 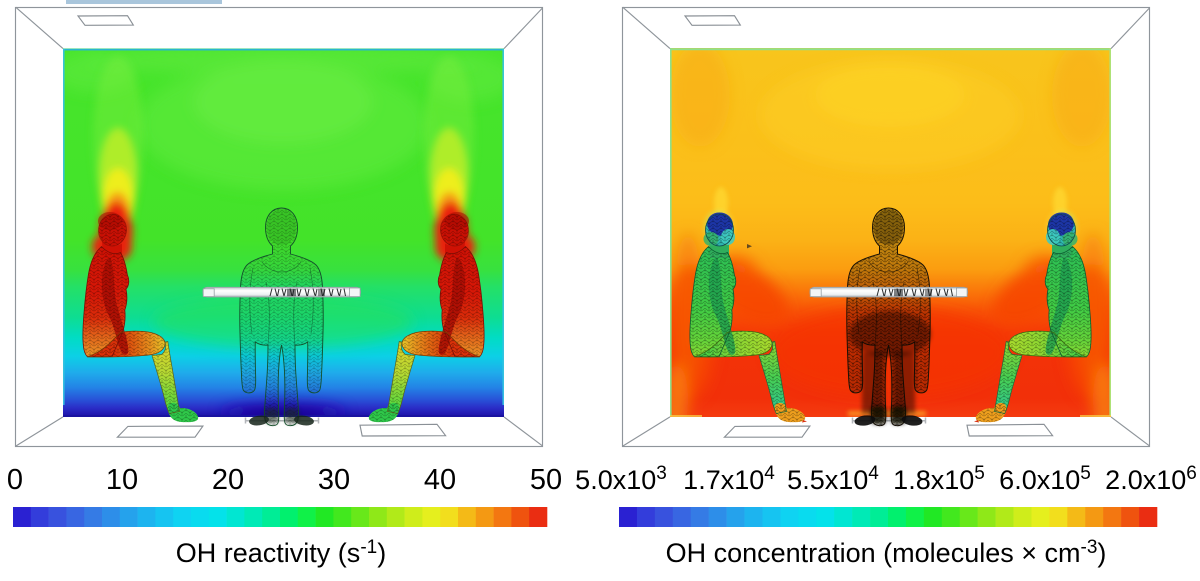 I want to click on svg-text: 20, so click(x=228, y=480).